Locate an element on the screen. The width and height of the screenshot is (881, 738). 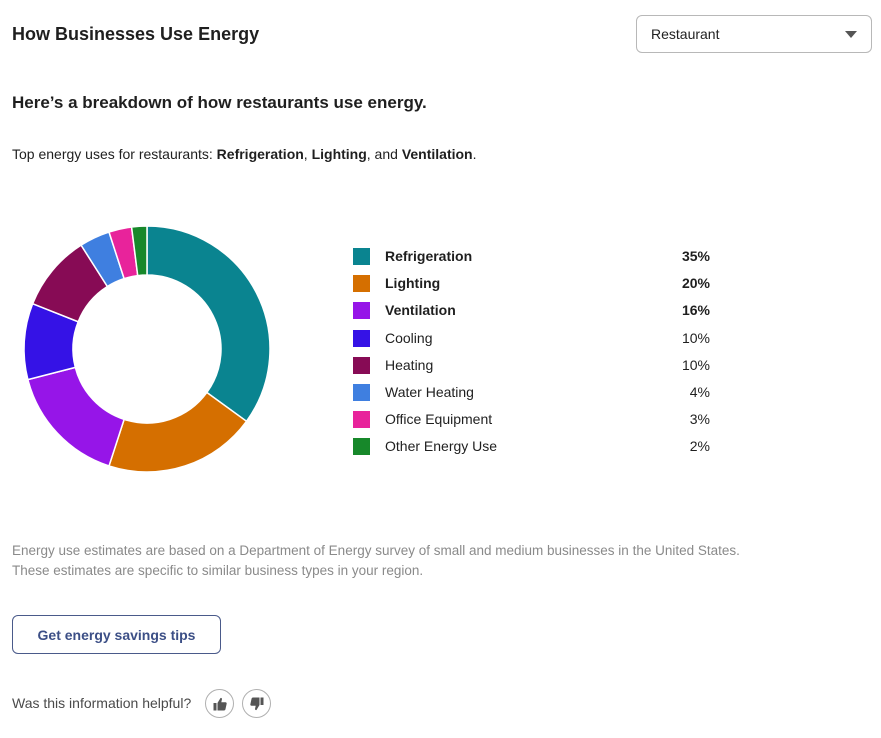
feedback-question: Was this information helpful? is located at coordinates (102, 703).